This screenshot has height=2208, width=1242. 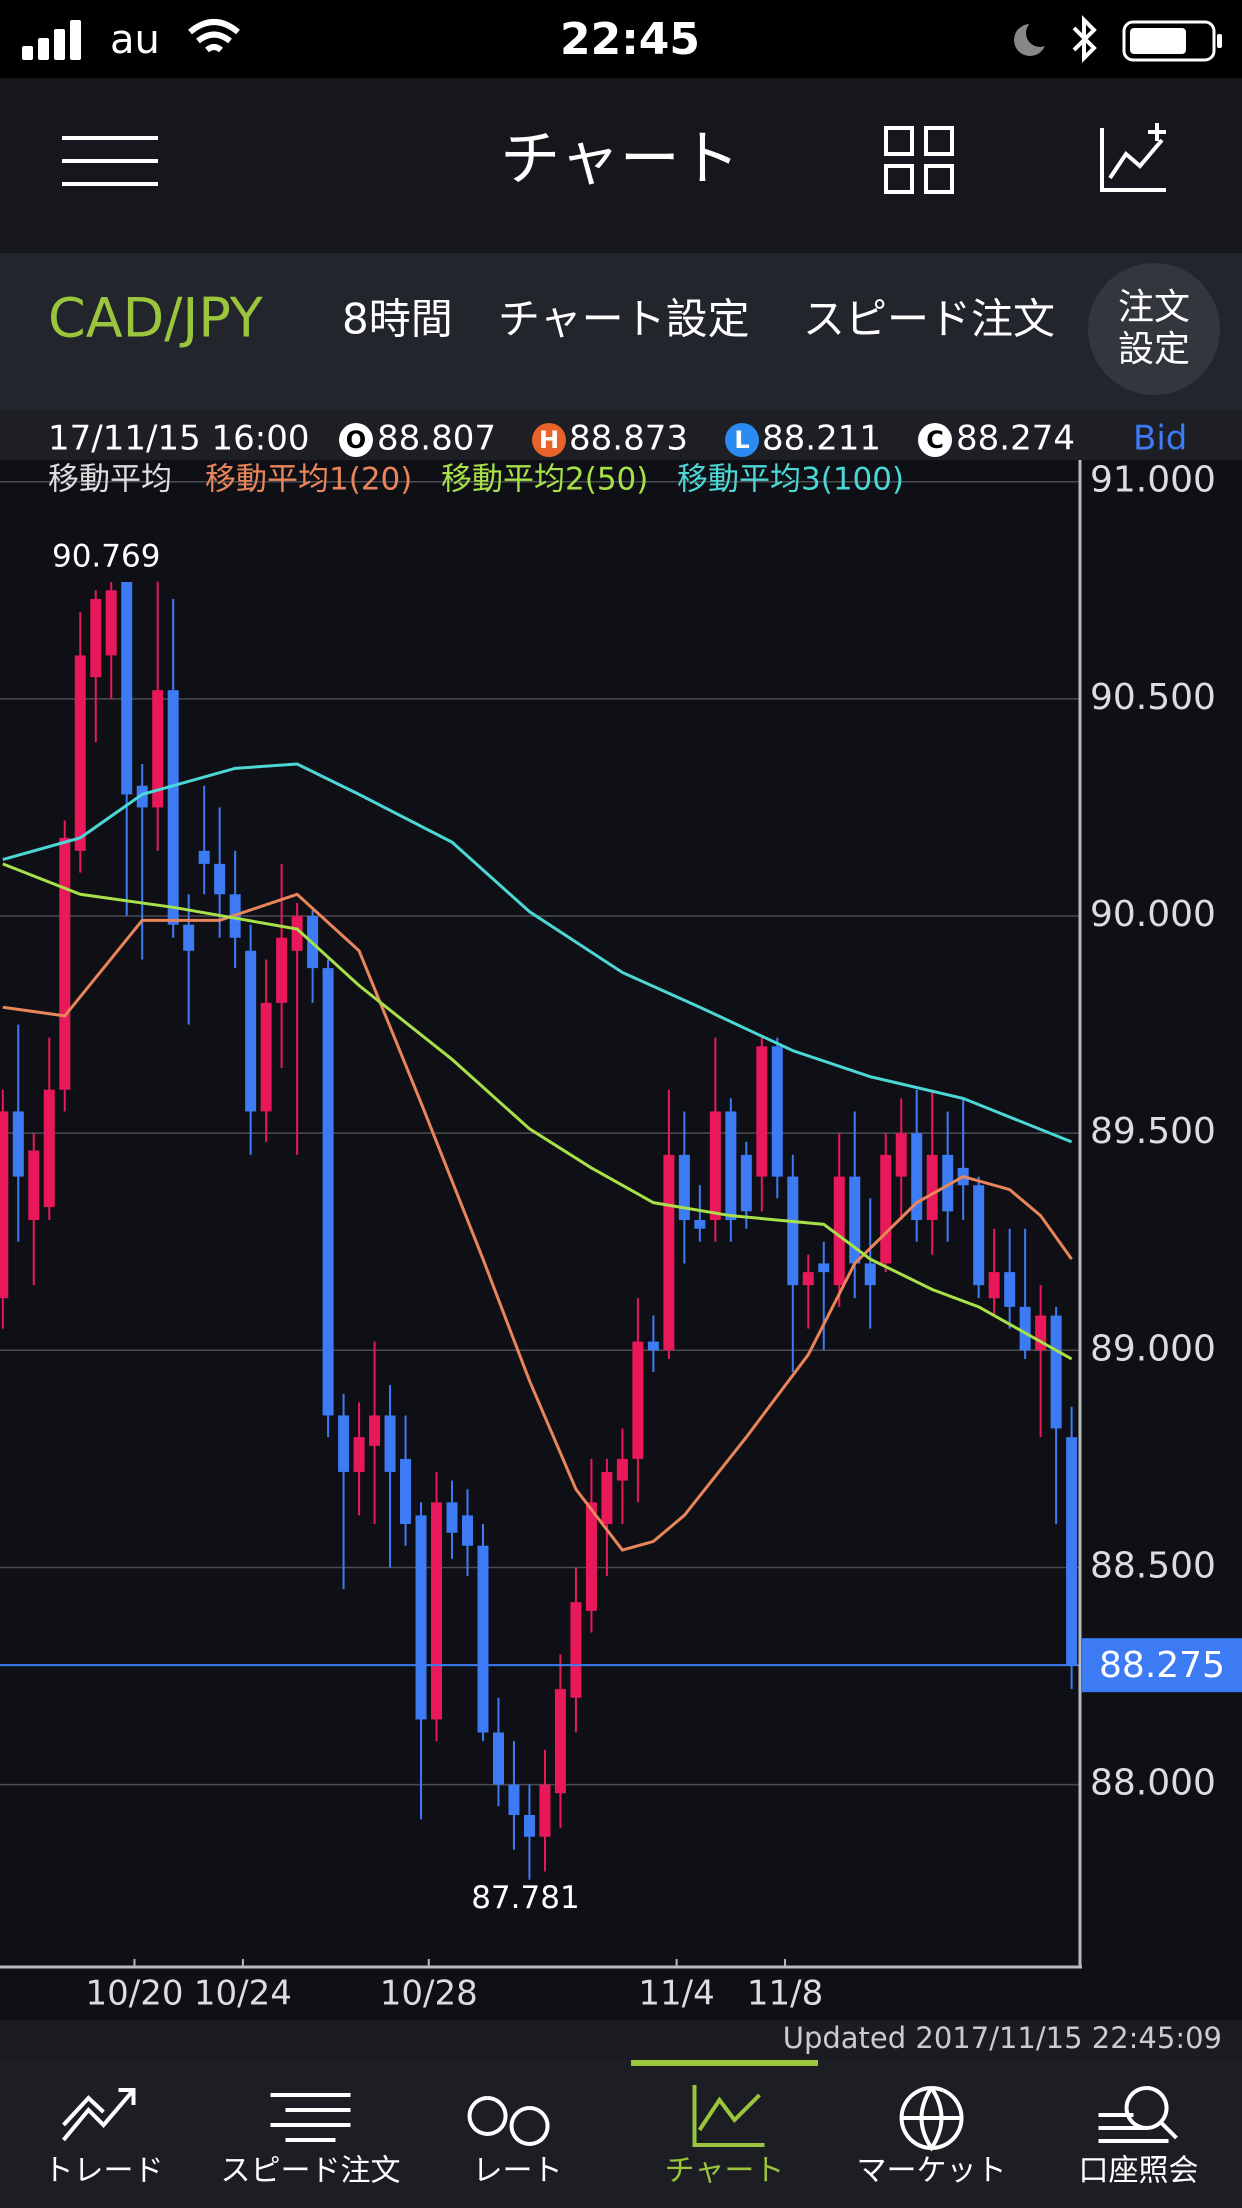 What do you see at coordinates (1133, 157) in the screenshot?
I see `indicator-button` at bounding box center [1133, 157].